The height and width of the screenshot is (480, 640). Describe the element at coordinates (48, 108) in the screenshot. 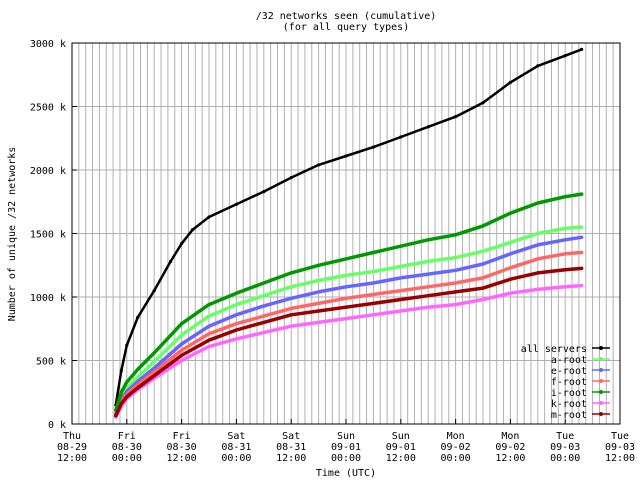

I see `y-tick-label: 2500 k` at that location.